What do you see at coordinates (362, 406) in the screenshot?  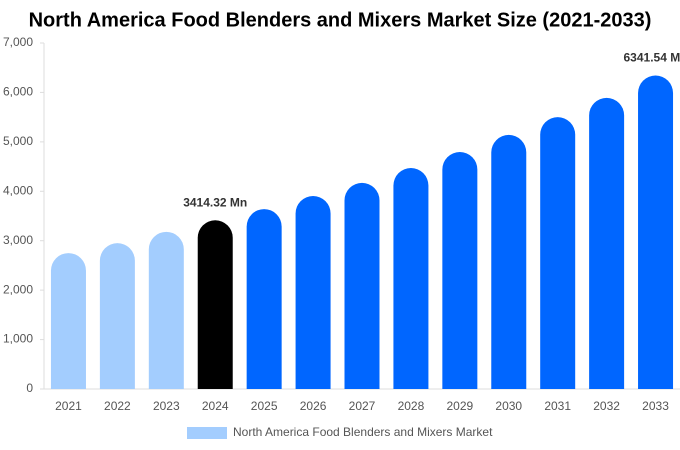 I see `x-tick-label: 2027` at bounding box center [362, 406].